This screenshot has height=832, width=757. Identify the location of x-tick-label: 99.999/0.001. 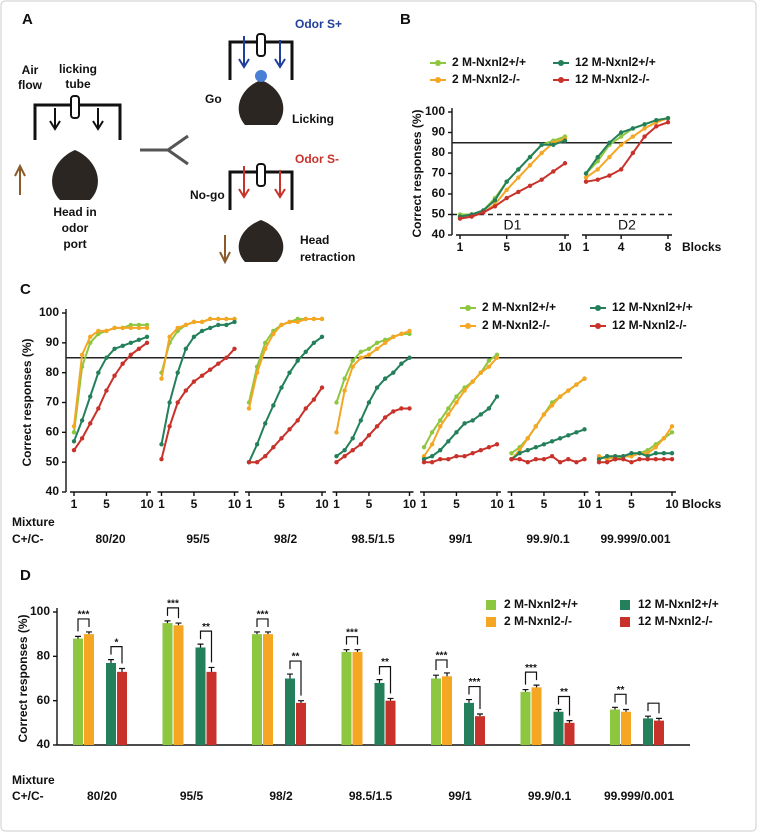
(639, 796).